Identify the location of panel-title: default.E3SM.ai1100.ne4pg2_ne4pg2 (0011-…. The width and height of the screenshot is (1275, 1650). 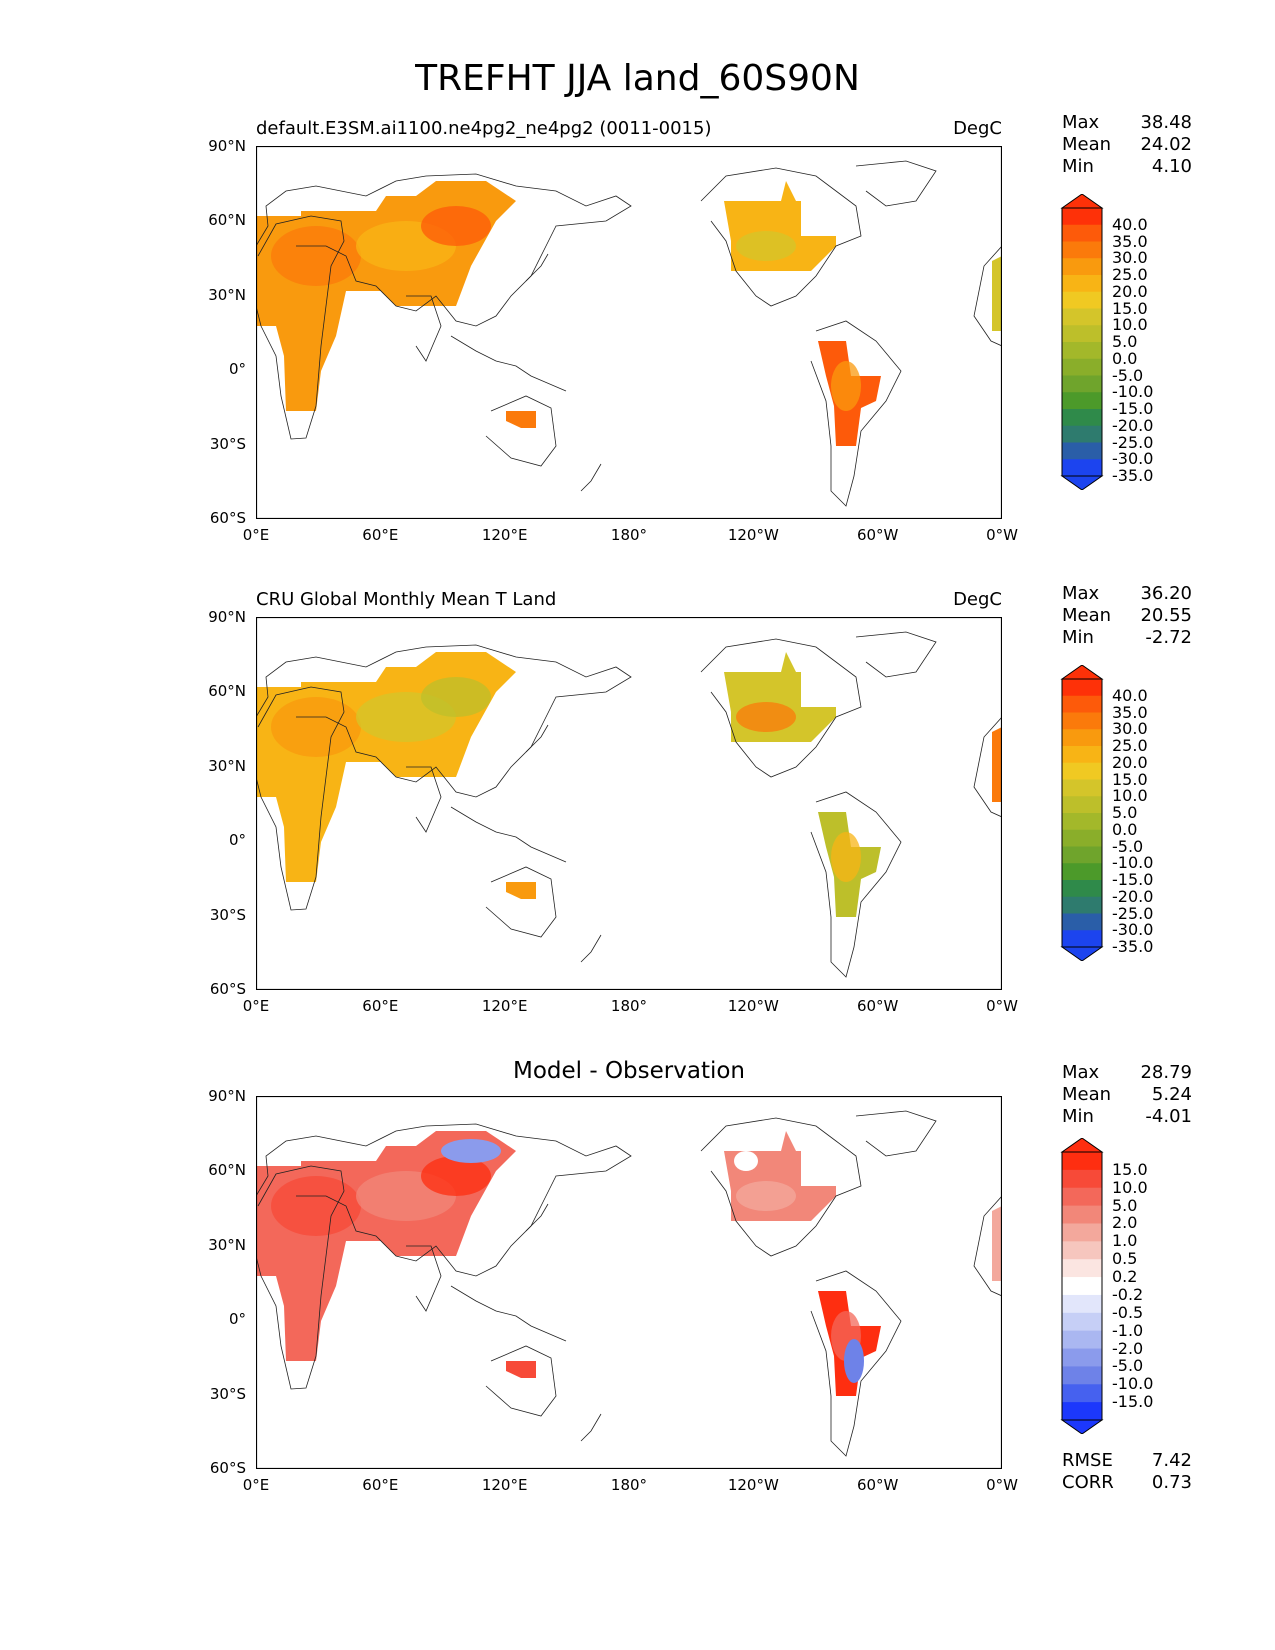
(484, 128).